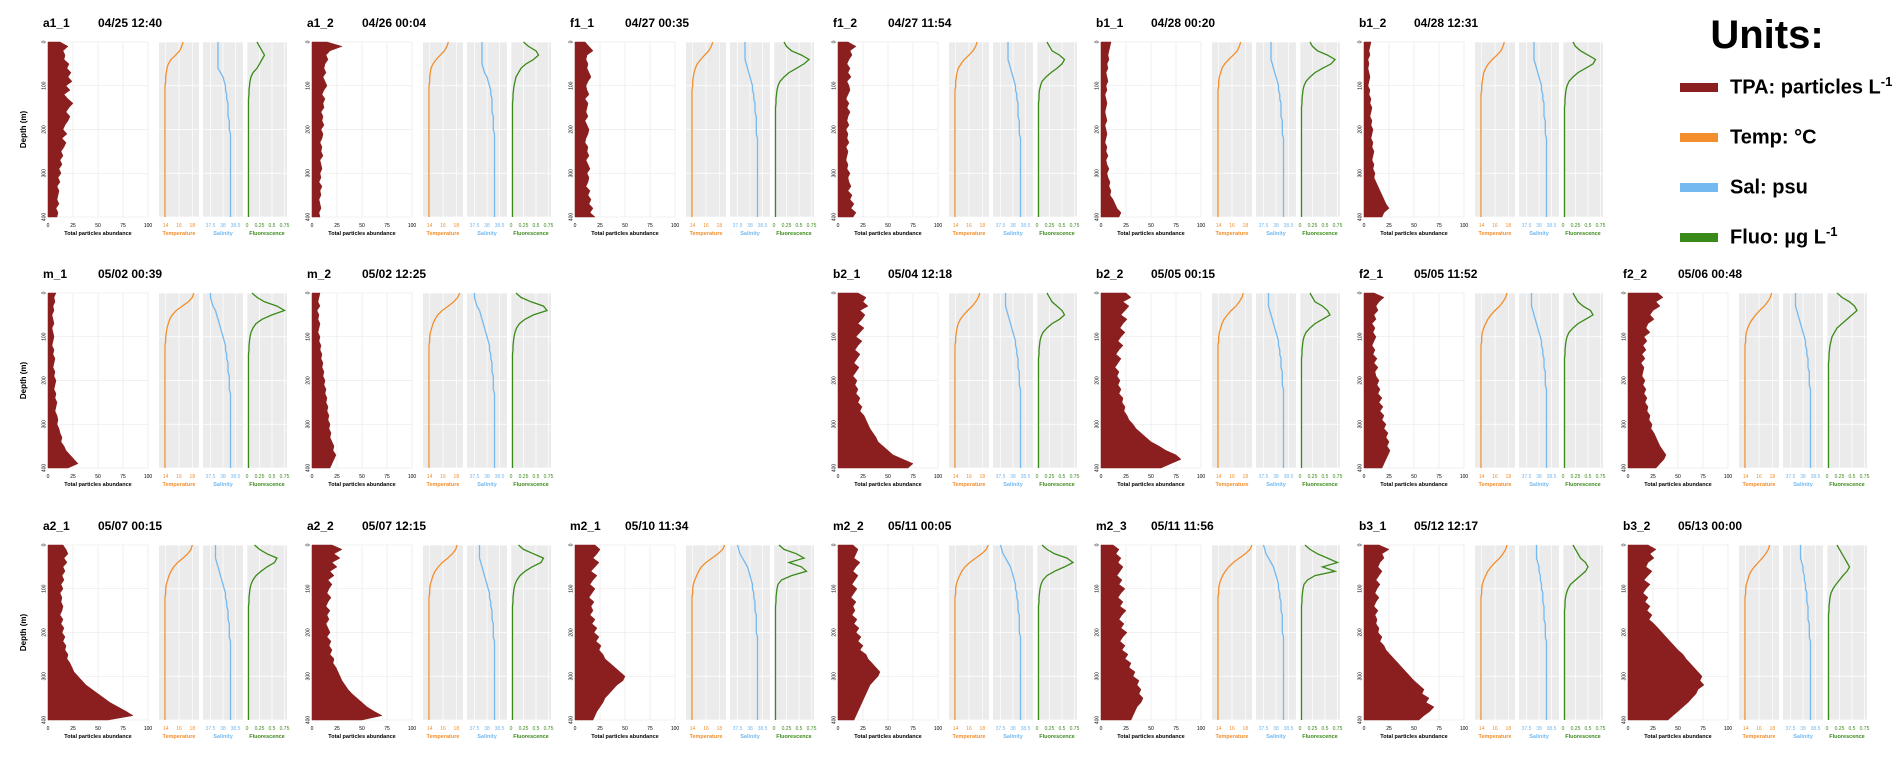 The width and height of the screenshot is (1892, 765). What do you see at coordinates (1013, 139) in the screenshot?
I see `subplot-sal: 37.5 38 38.5 Salinity` at bounding box center [1013, 139].